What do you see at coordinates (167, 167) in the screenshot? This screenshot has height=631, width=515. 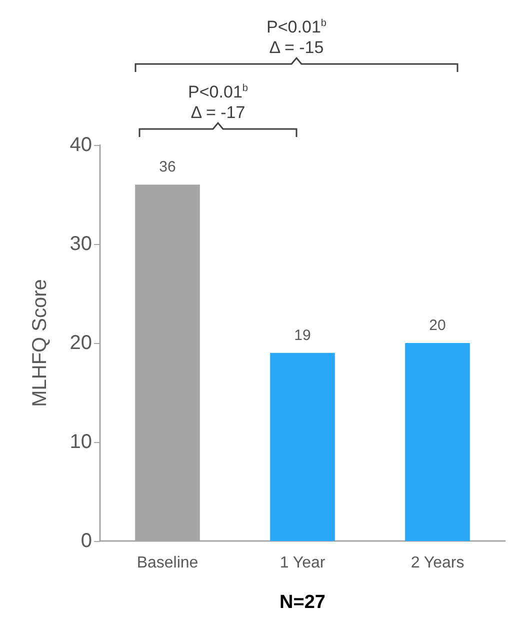 I see `data-label: 36` at bounding box center [167, 167].